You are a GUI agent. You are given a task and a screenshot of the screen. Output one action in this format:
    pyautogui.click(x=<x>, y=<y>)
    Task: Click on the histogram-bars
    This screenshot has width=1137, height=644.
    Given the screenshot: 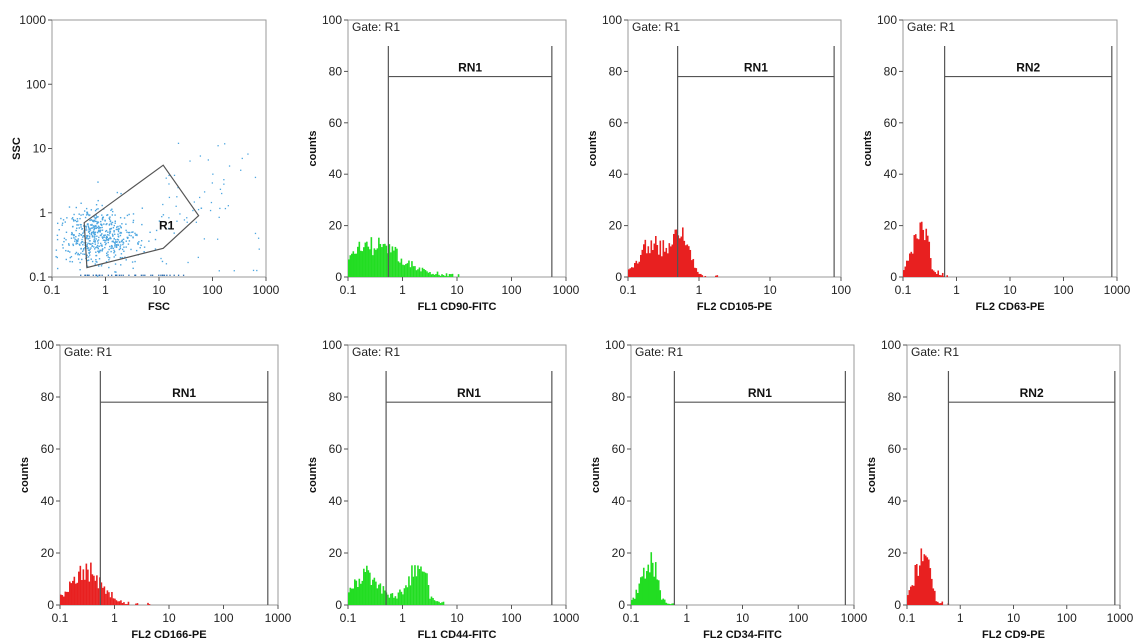 What is the action you would take?
    pyautogui.click(x=105, y=583)
    